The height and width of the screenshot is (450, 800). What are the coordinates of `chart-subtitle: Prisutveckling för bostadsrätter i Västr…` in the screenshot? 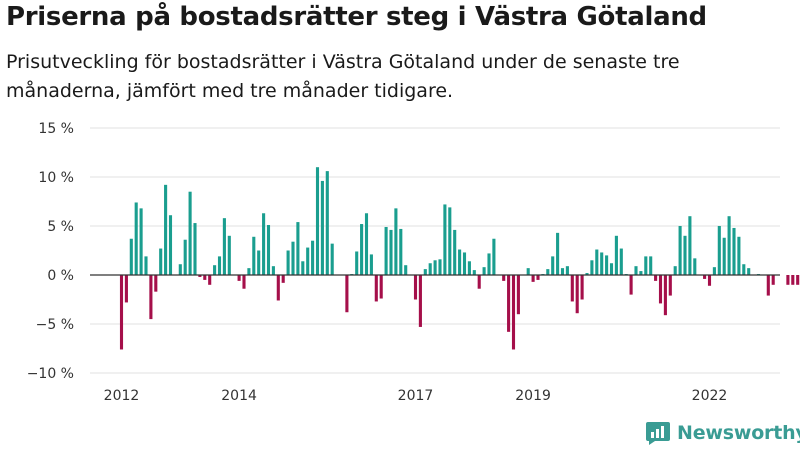 It's located at (343, 76).